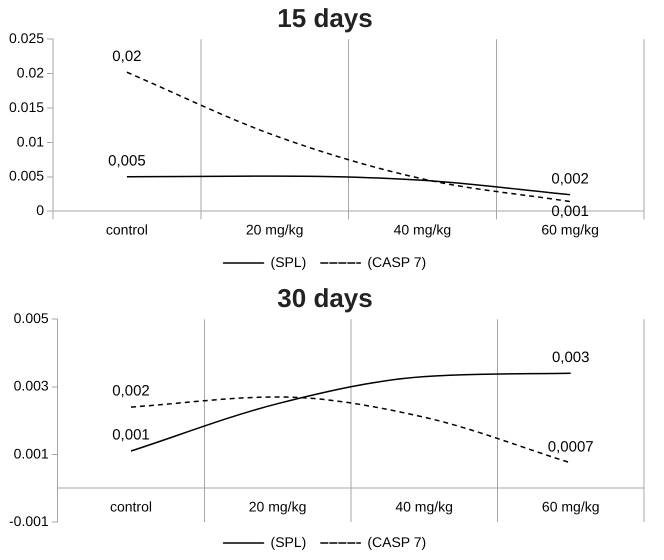 The image size is (664, 560). Describe the element at coordinates (26, 106) in the screenshot. I see `y-tick-label: 0.015` at that location.